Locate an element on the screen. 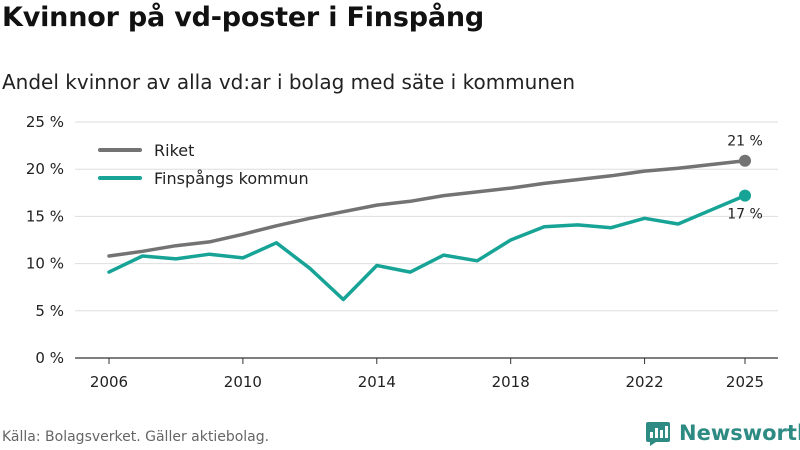 The image size is (800, 450). brand-logo: Newsworthy is located at coordinates (722, 433).